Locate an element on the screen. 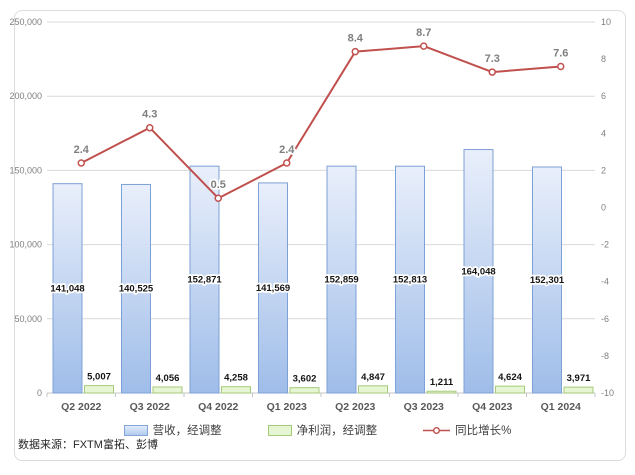 This screenshot has height=475, width=635. revenue-label: 152,859 is located at coordinates (341, 280).